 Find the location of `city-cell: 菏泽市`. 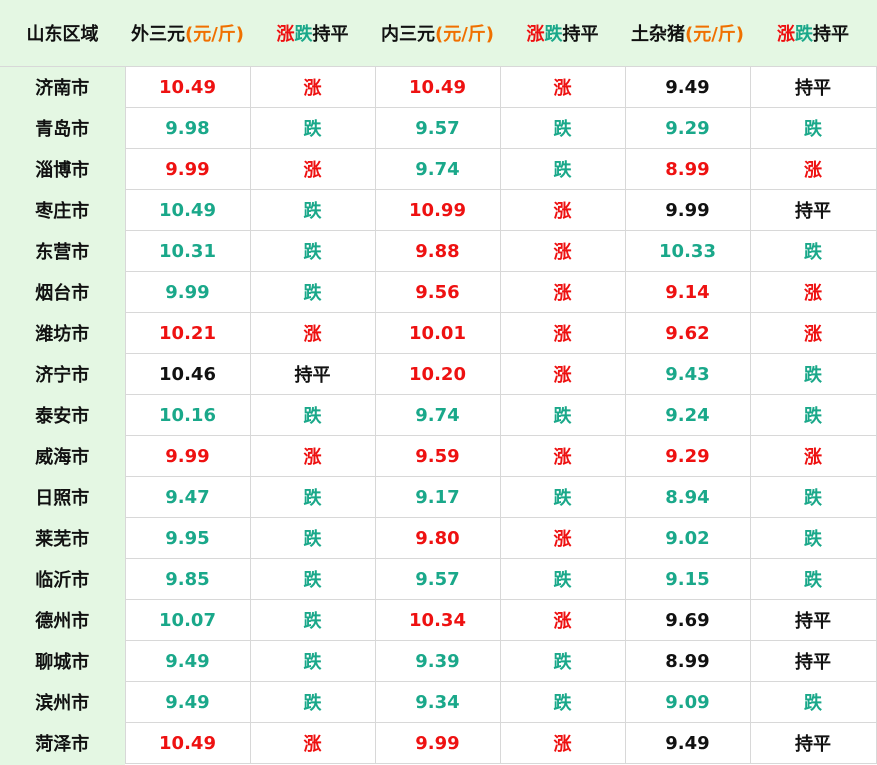

city-cell: 菏泽市 is located at coordinates (62, 744).